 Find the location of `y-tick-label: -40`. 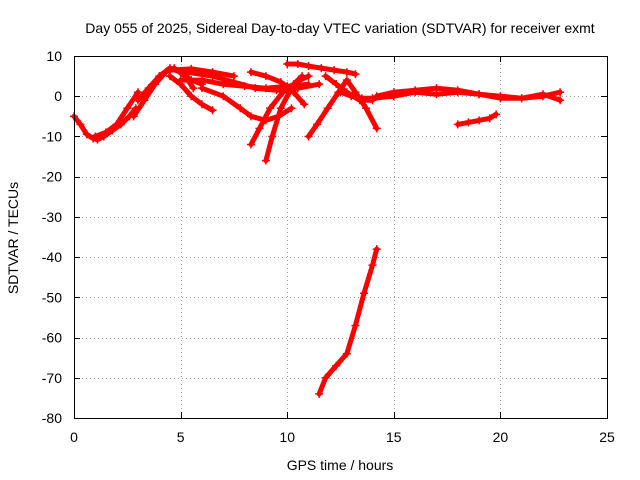

y-tick-label: -40 is located at coordinates (52, 257).